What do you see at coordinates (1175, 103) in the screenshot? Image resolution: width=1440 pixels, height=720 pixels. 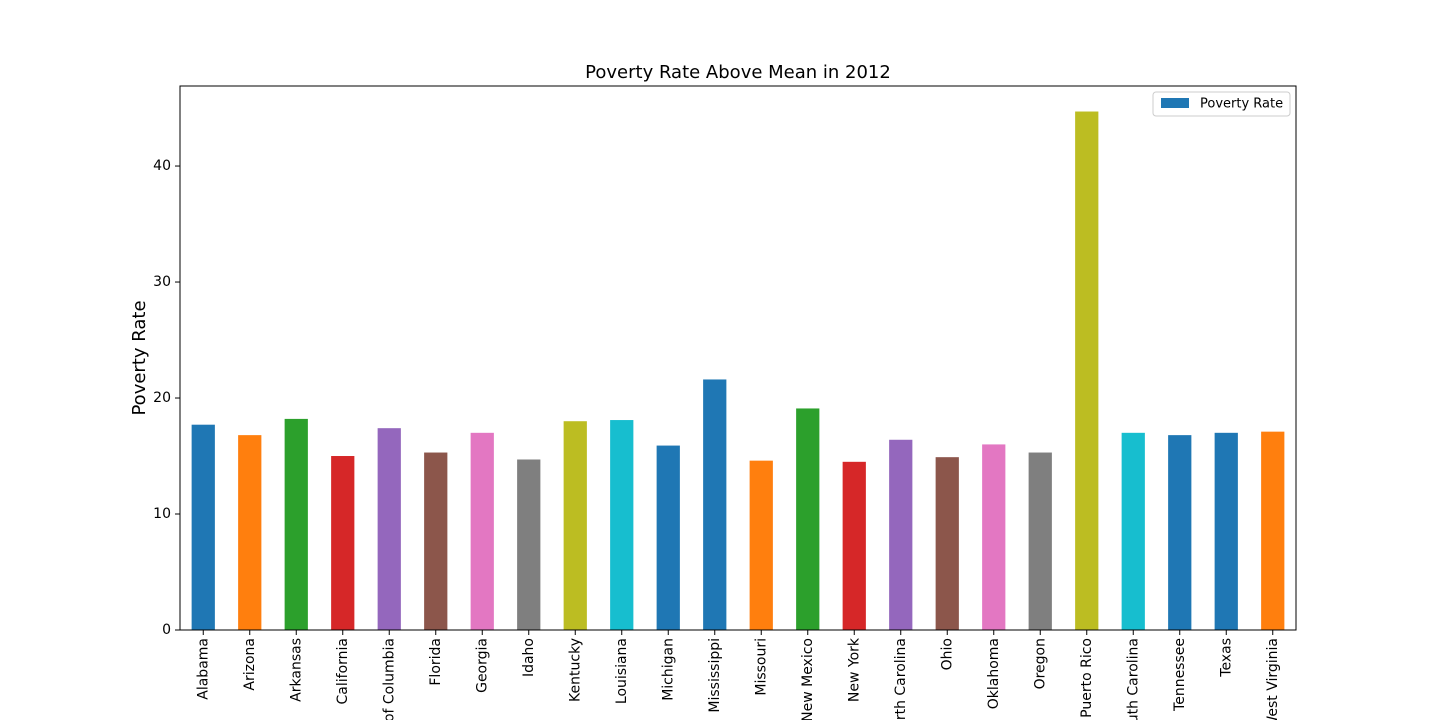 I see `legend-swatch` at bounding box center [1175, 103].